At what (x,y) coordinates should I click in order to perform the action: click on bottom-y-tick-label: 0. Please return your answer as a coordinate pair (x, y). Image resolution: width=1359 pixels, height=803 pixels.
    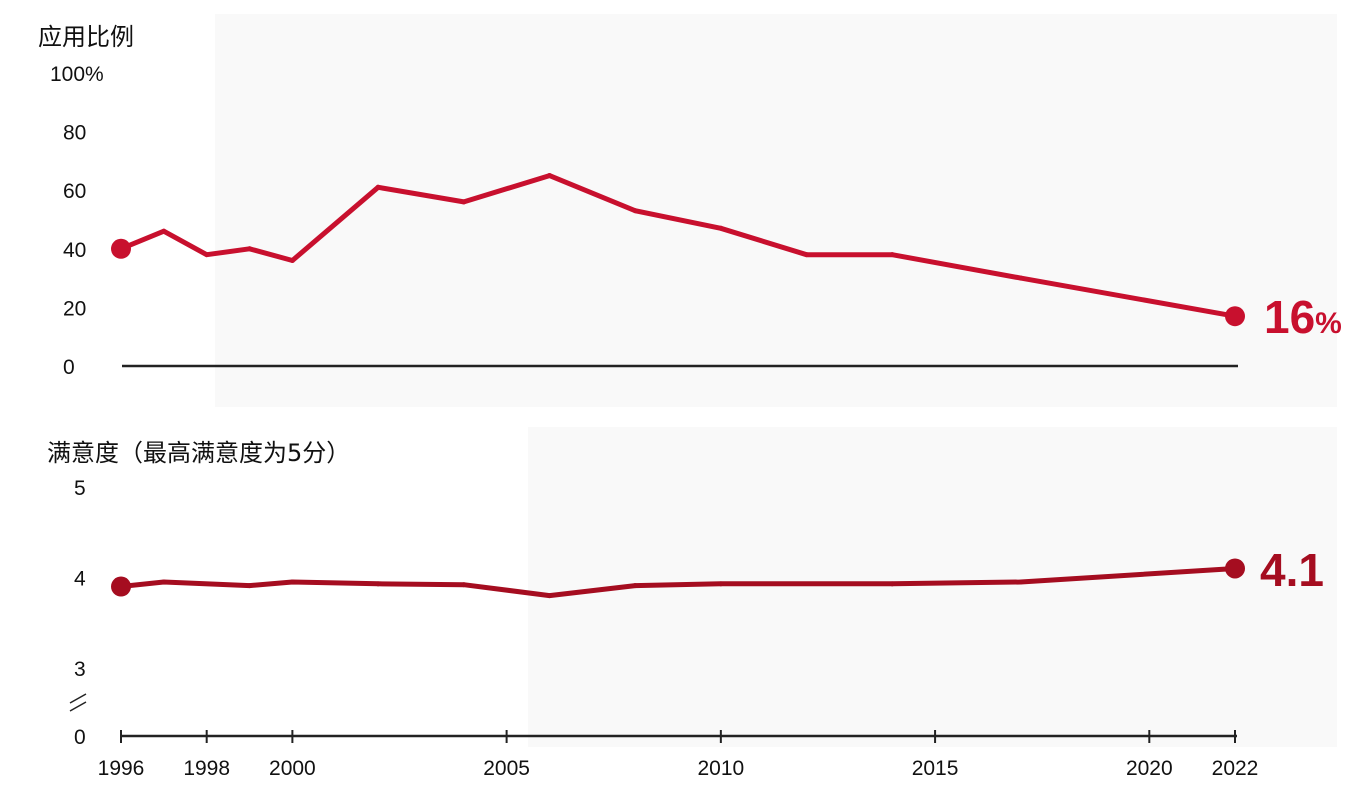
    Looking at the image, I should click on (80, 737).